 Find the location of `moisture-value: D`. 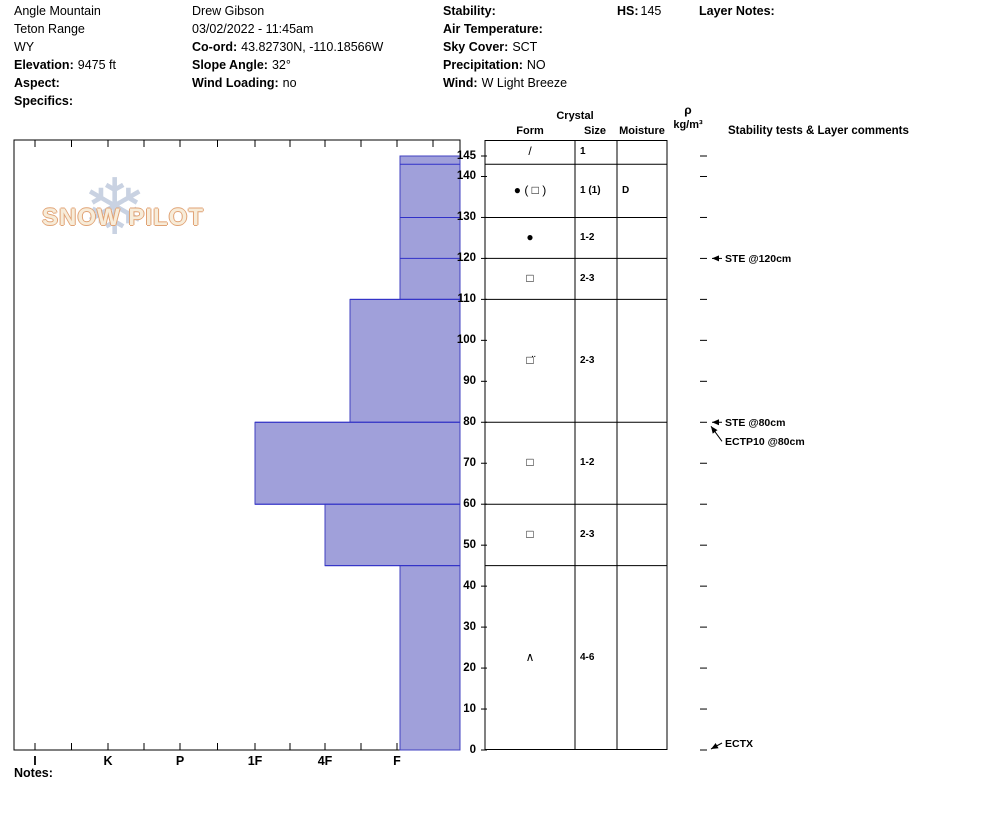

moisture-value: D is located at coordinates (626, 190).